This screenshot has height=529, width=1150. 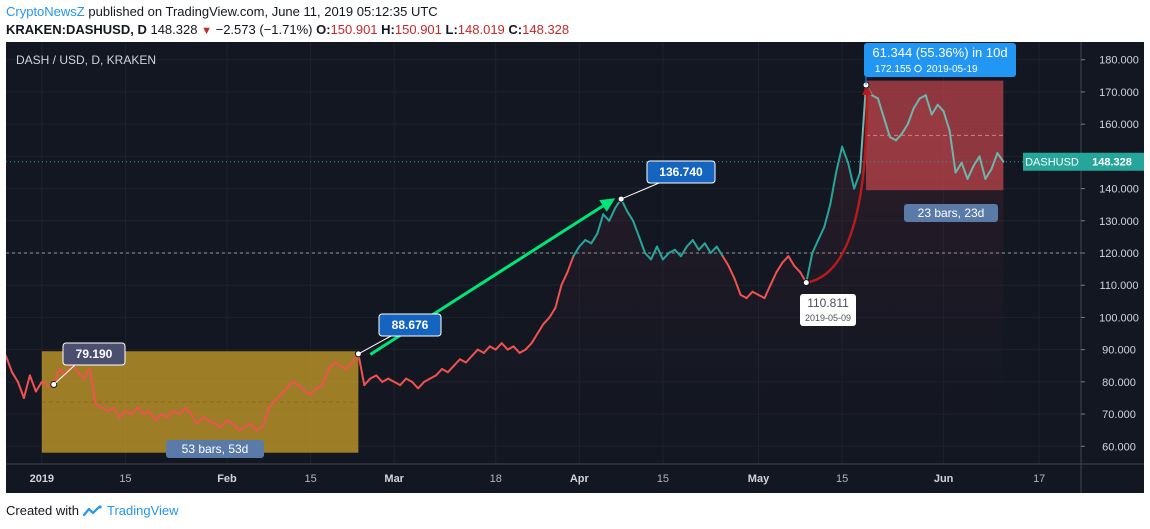 What do you see at coordinates (1052, 161) in the screenshot?
I see `symbol-tag-bg` at bounding box center [1052, 161].